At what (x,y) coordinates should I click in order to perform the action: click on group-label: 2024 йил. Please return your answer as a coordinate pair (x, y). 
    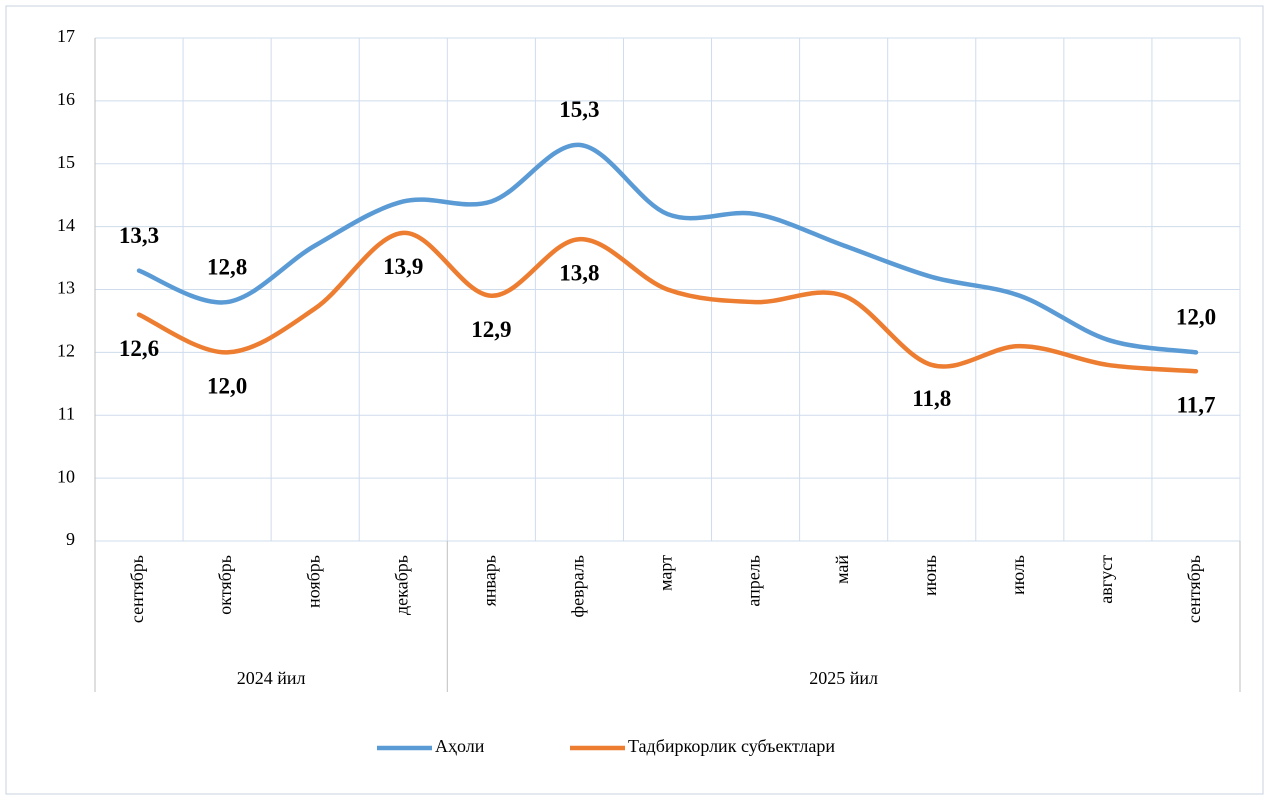
    Looking at the image, I should click on (271, 678).